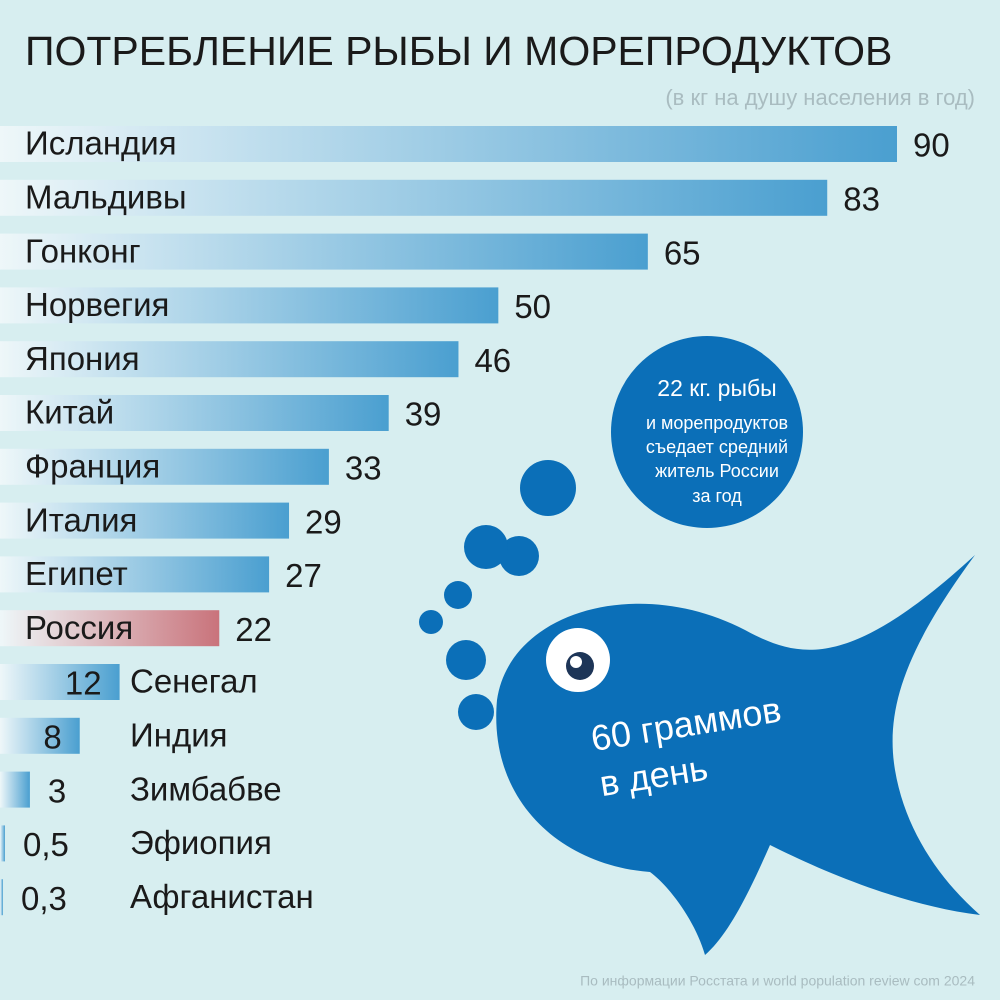  I want to click on value-label: 90, so click(931, 145).